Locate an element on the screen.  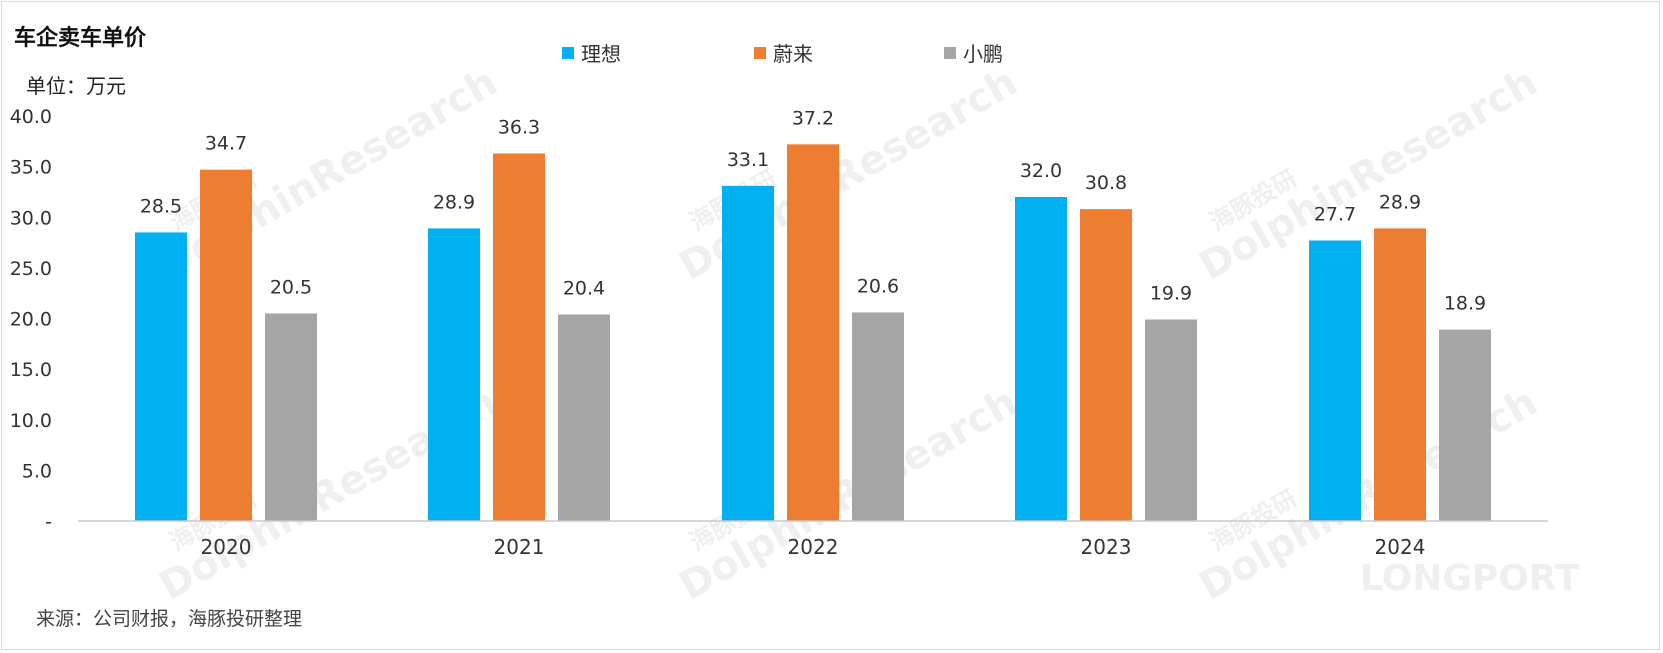
y-tick-label-6: 30.0 is located at coordinates (31, 218).